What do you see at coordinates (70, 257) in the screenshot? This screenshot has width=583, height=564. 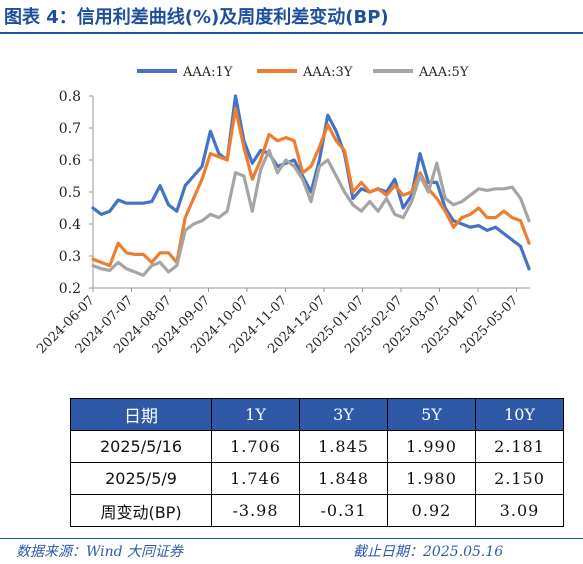 I see `y-tick-label: 0.3` at bounding box center [70, 257].